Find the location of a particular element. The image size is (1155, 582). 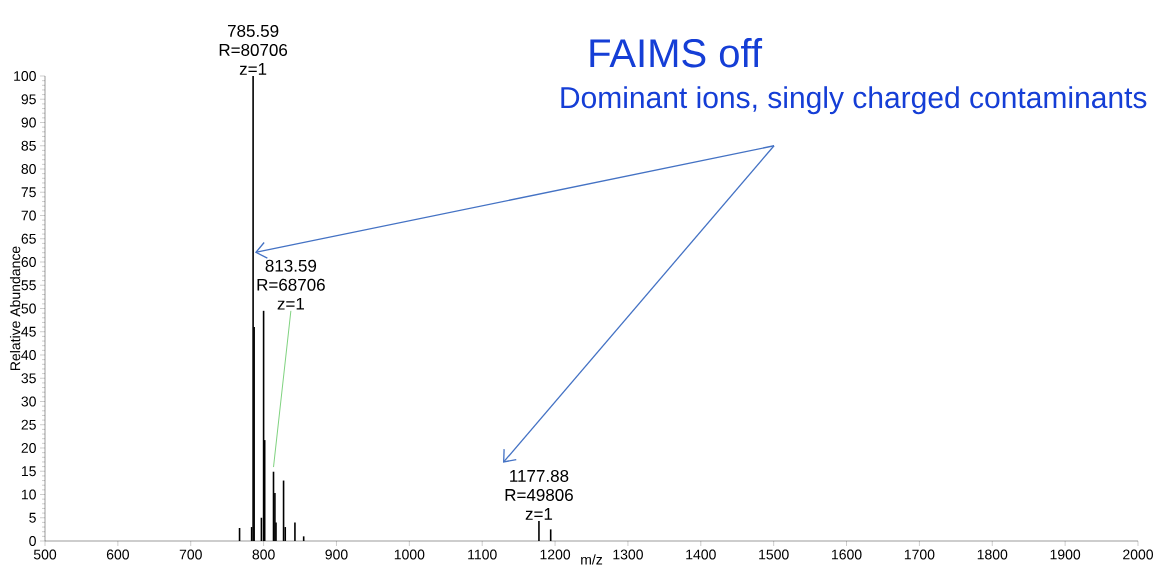

x-tick-label: 700 is located at coordinates (190, 554).